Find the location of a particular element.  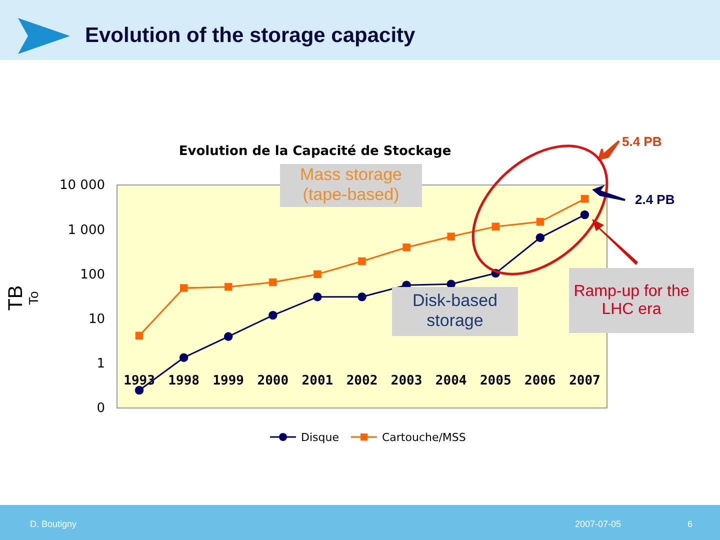

y-tick-label: 1 is located at coordinates (100, 364).